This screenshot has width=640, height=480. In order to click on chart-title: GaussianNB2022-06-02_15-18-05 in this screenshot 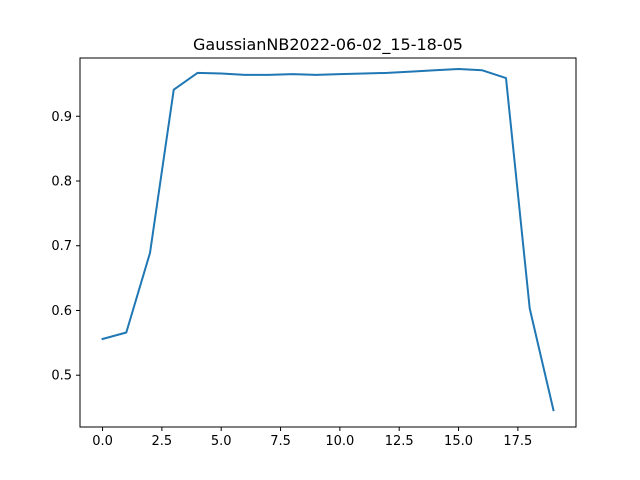, I will do `click(328, 45)`.